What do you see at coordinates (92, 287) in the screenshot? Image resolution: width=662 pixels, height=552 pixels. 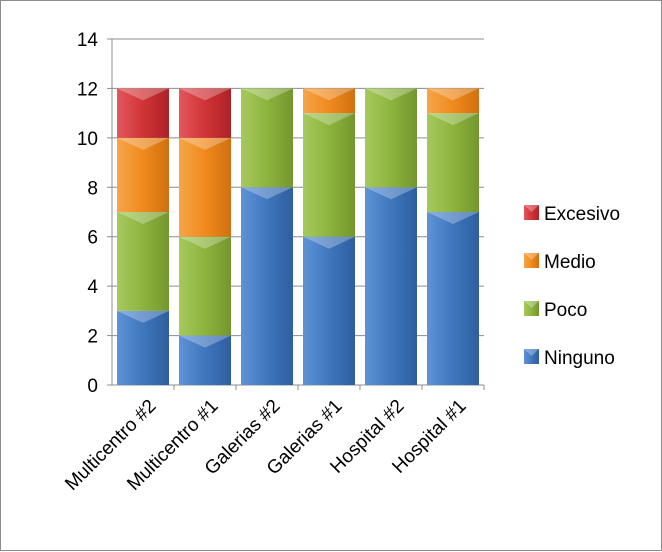 I see `y-tick-label: 4` at bounding box center [92, 287].